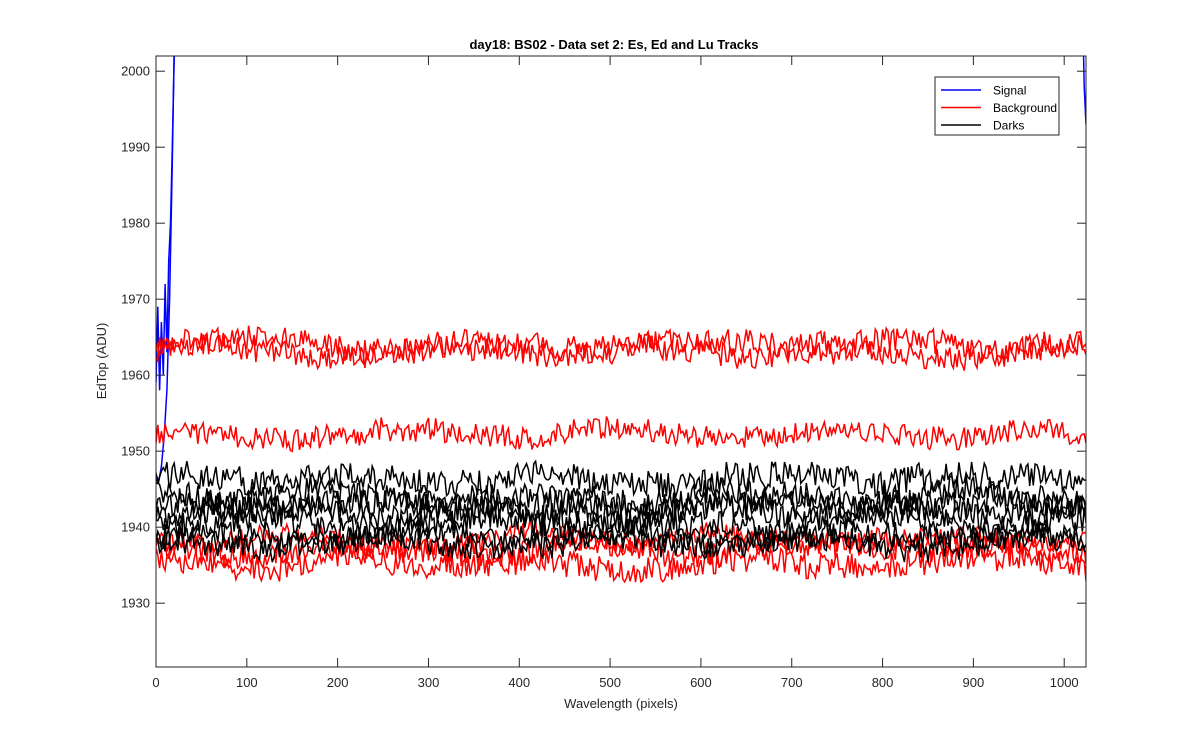 The height and width of the screenshot is (750, 1200). I want to click on x-axis-label: Wavelength (pixels), so click(621, 703).